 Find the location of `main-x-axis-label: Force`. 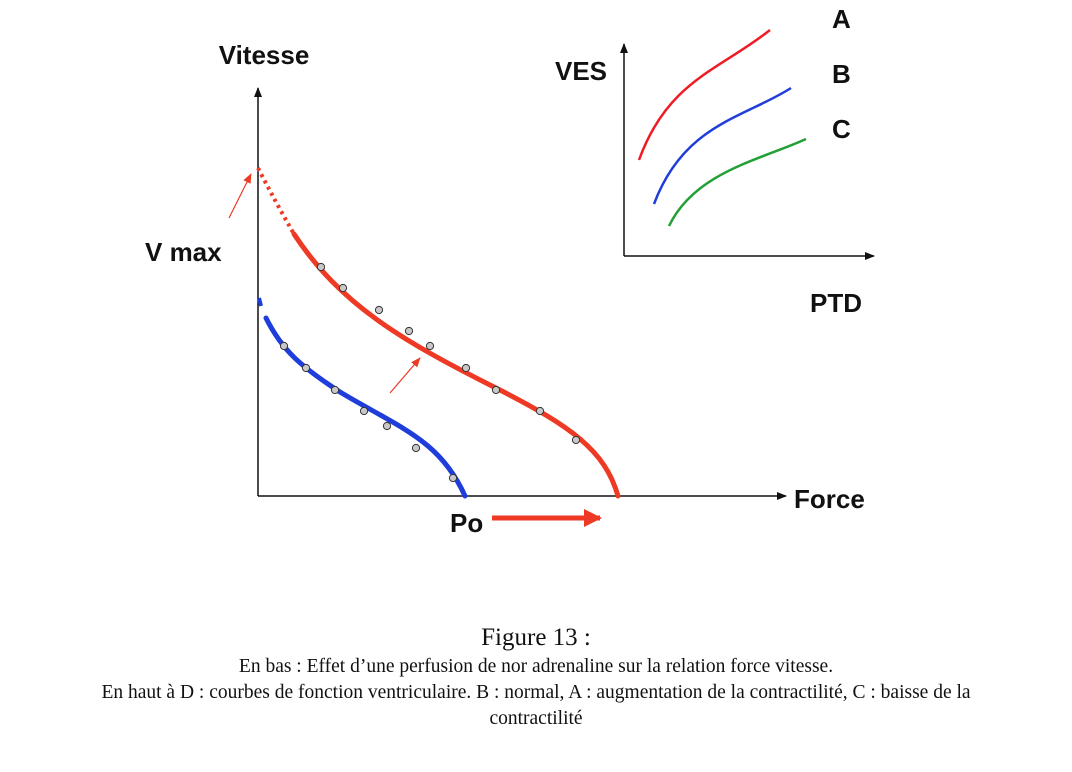

main-x-axis-label: Force is located at coordinates (829, 499).